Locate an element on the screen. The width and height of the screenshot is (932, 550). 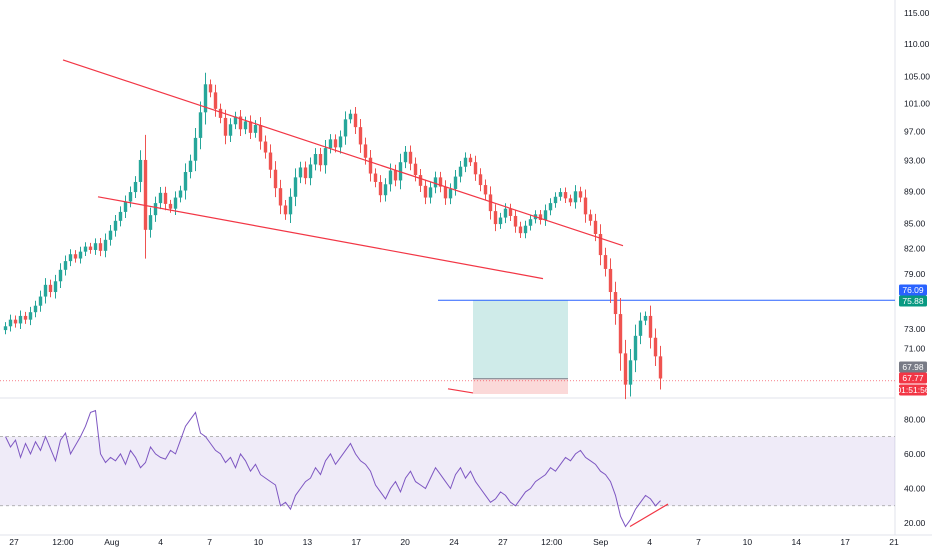
time-tick-label: 7 is located at coordinates (698, 542).